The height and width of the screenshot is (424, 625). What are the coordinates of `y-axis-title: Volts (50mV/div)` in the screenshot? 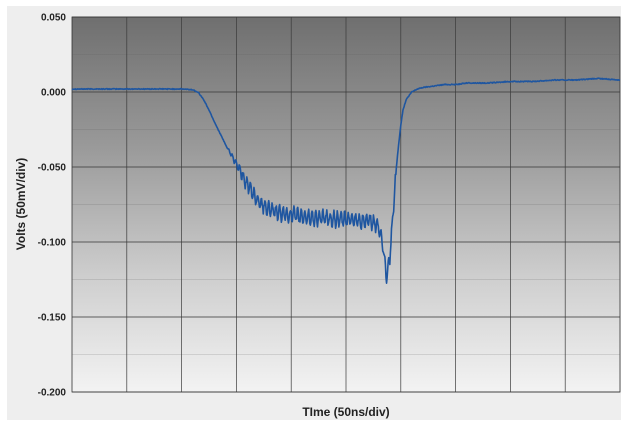 It's located at (21, 204).